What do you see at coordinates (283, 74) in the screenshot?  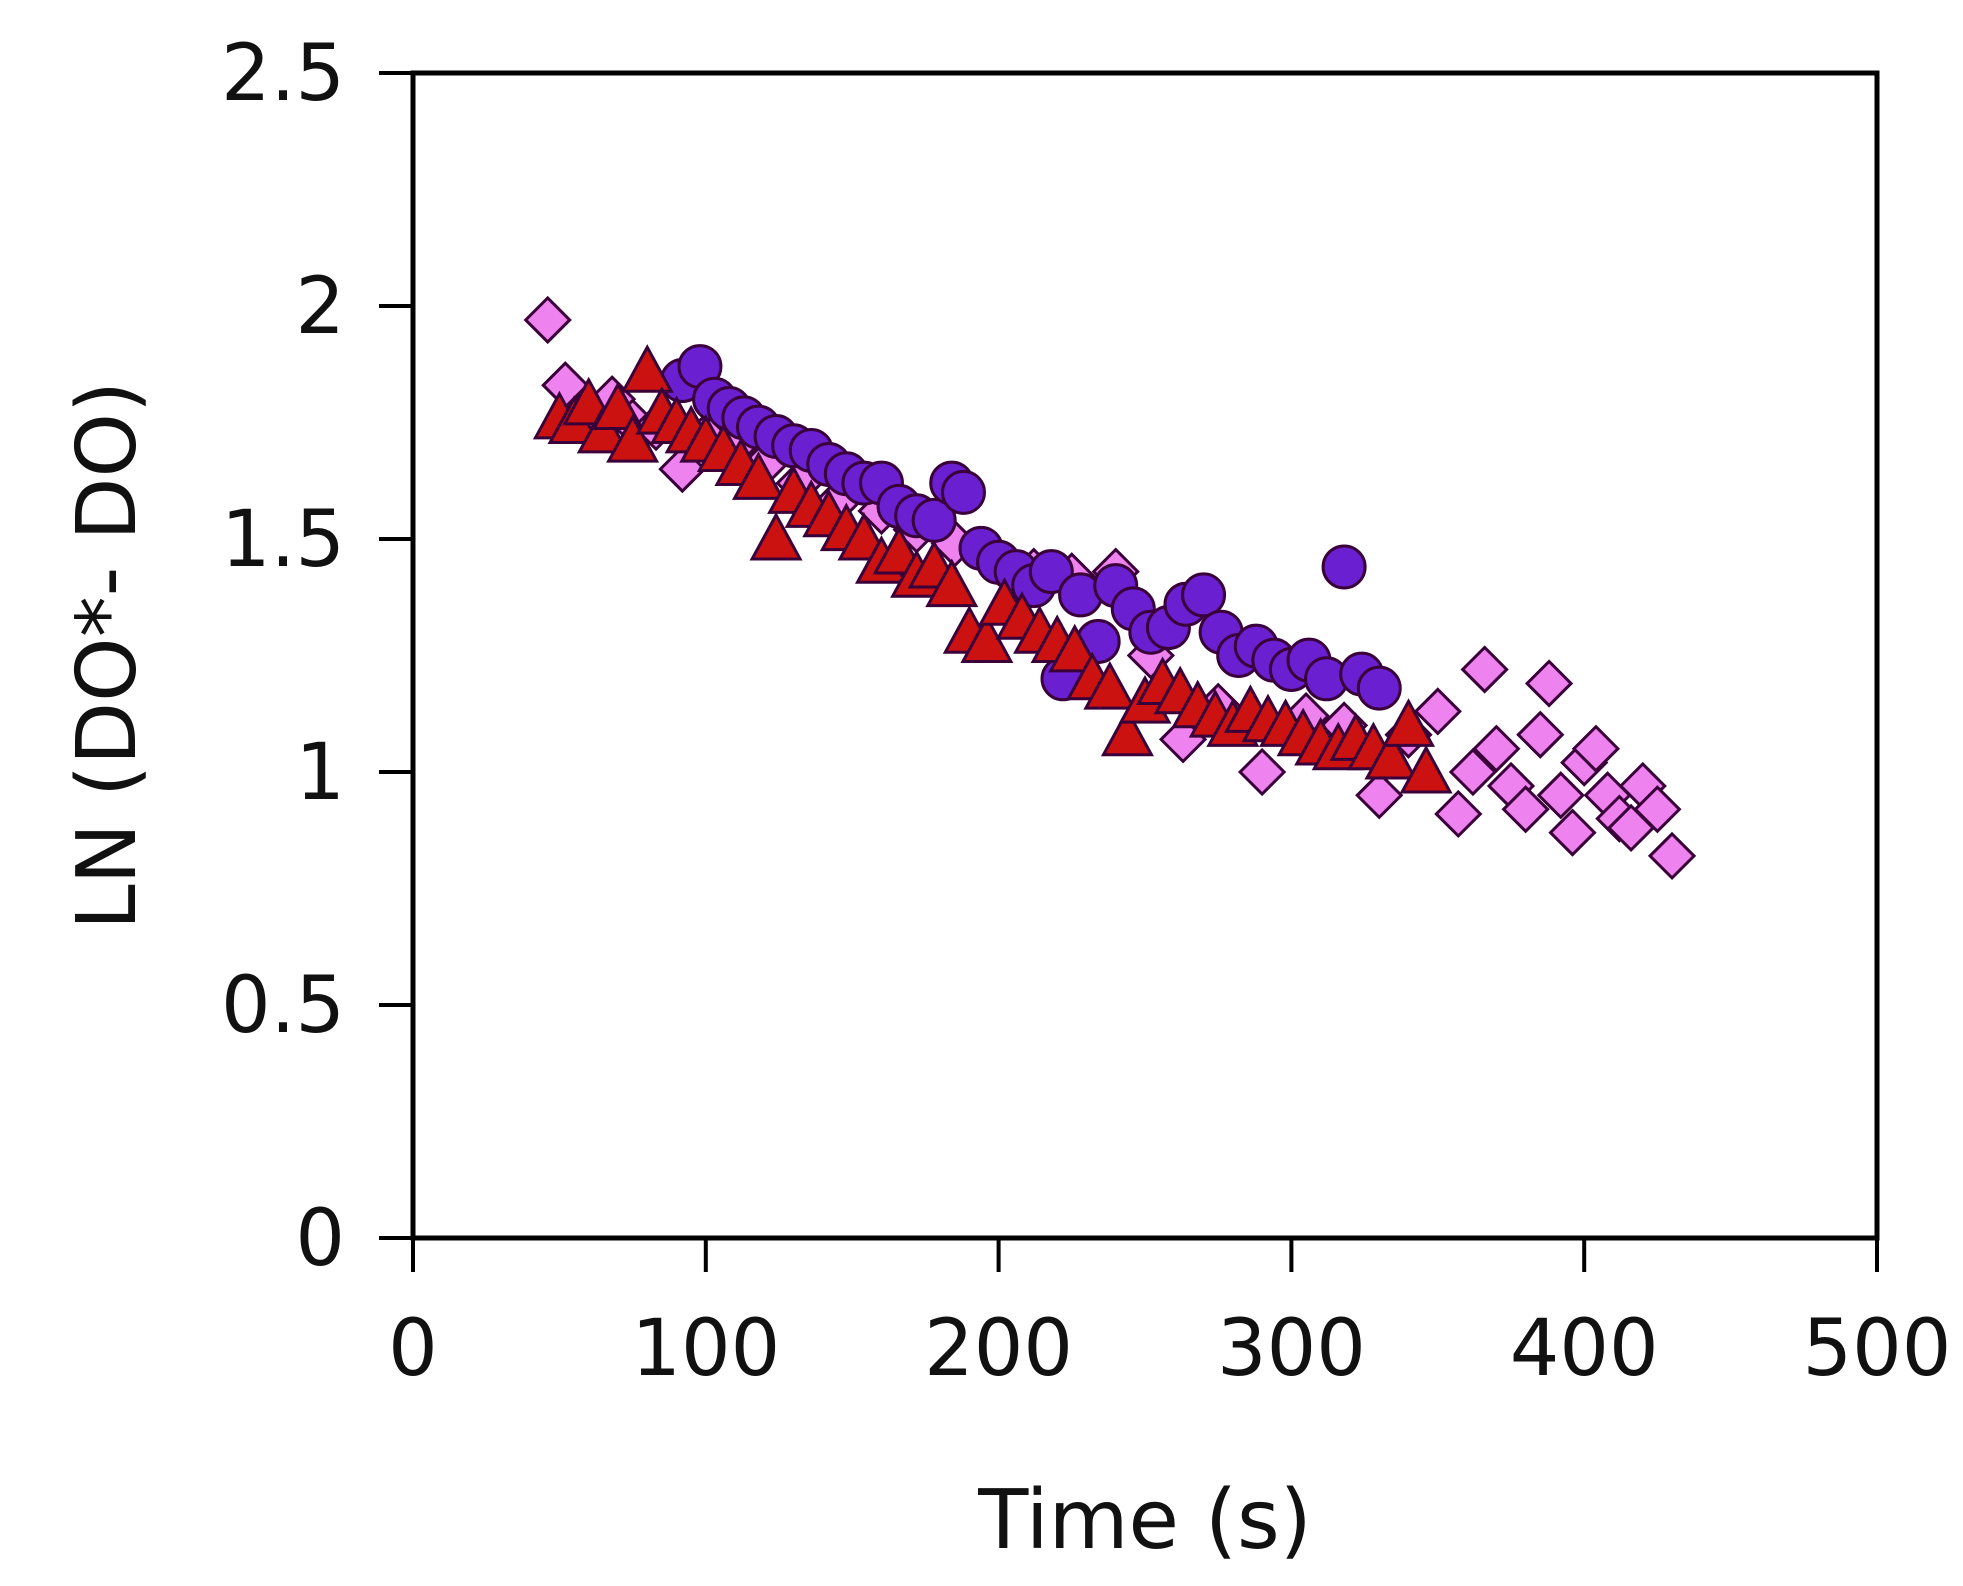 I see `y-tick-label: 2.5` at bounding box center [283, 74].